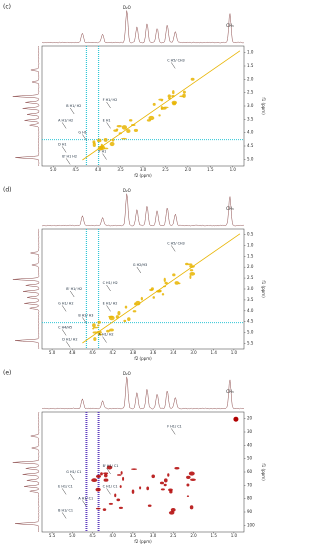 The image size is (320, 550). Describe the element at coordinates (173, 352) in the screenshot. I see `x-tick-label: 3.4` at that location.